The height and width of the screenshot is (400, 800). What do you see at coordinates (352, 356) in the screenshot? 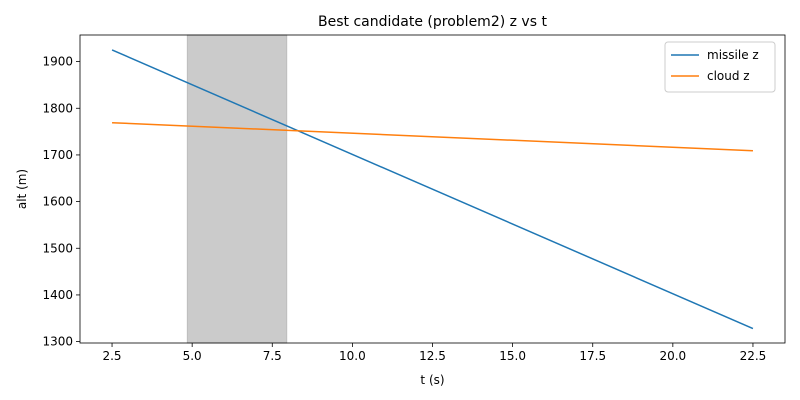
I see `x-tick-label: 10.0` at bounding box center [352, 356].